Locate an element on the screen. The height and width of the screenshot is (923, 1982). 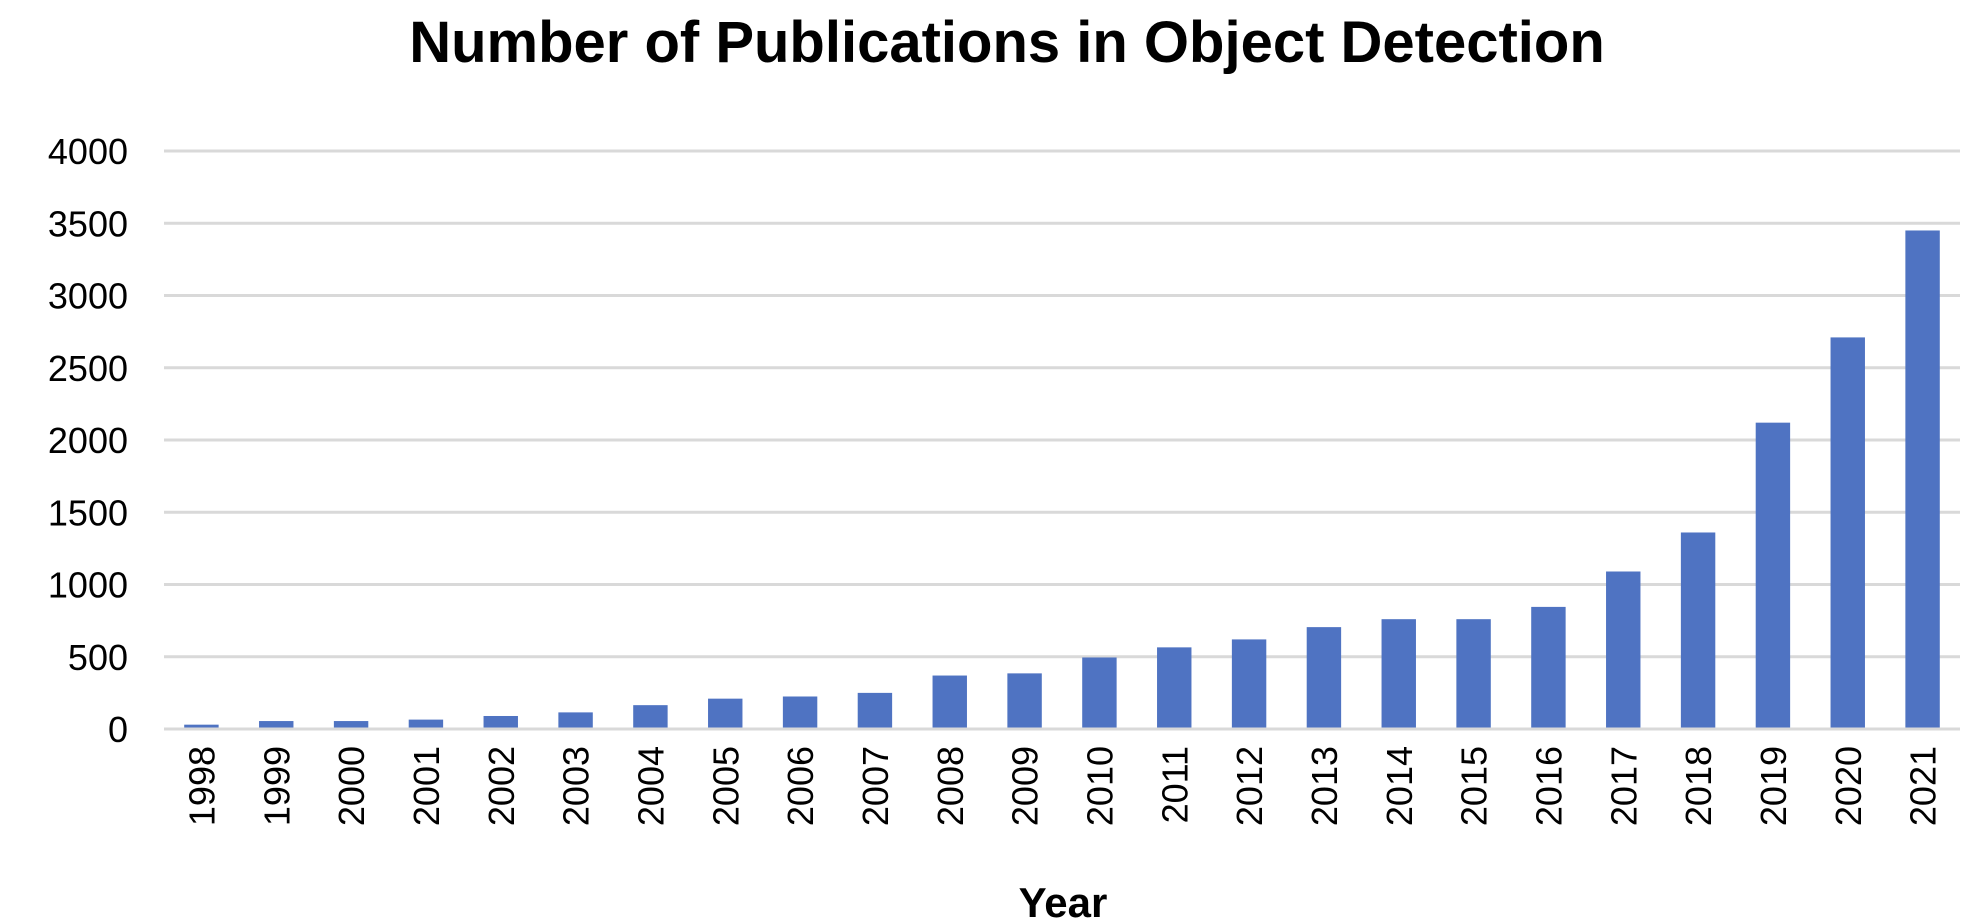
y-tick-label: 1000 is located at coordinates (88, 585).